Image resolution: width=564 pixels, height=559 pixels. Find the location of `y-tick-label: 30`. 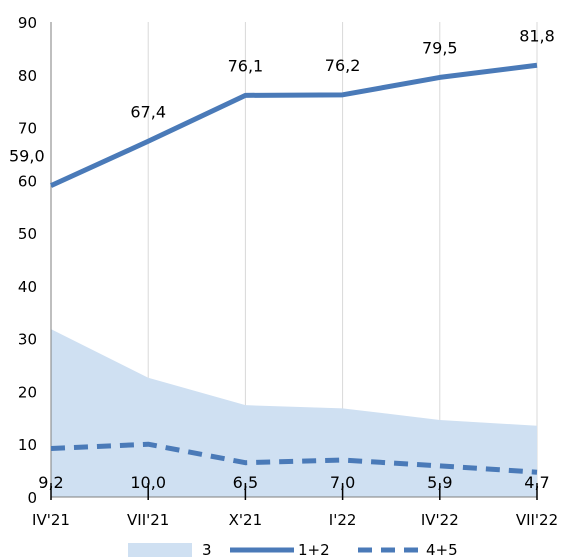

y-tick-label: 30 is located at coordinates (27, 340).